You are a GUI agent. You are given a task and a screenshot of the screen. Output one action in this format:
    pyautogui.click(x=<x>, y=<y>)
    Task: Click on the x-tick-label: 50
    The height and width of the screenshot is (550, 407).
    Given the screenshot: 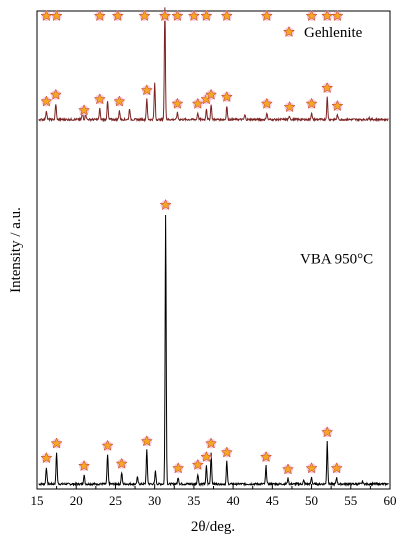 What is the action you would take?
    pyautogui.click(x=311, y=500)
    